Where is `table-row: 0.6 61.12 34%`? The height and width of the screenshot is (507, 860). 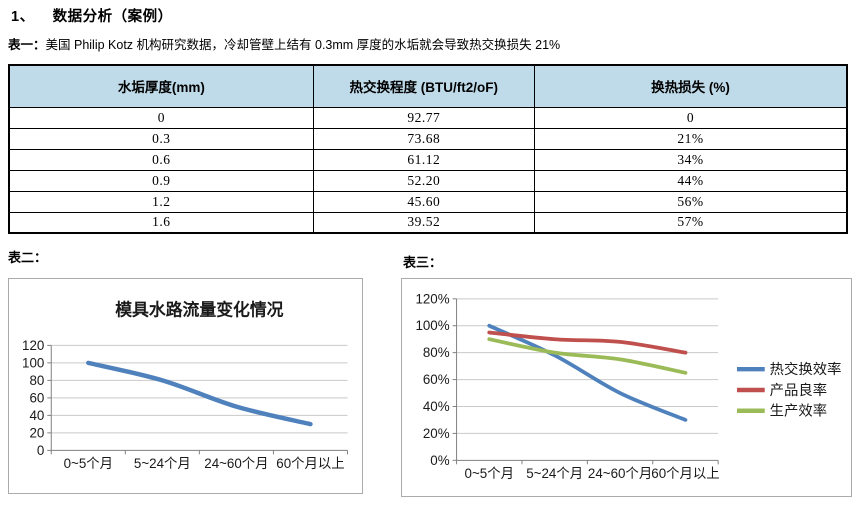 table-row: 0.6 61.12 34% is located at coordinates (428, 159).